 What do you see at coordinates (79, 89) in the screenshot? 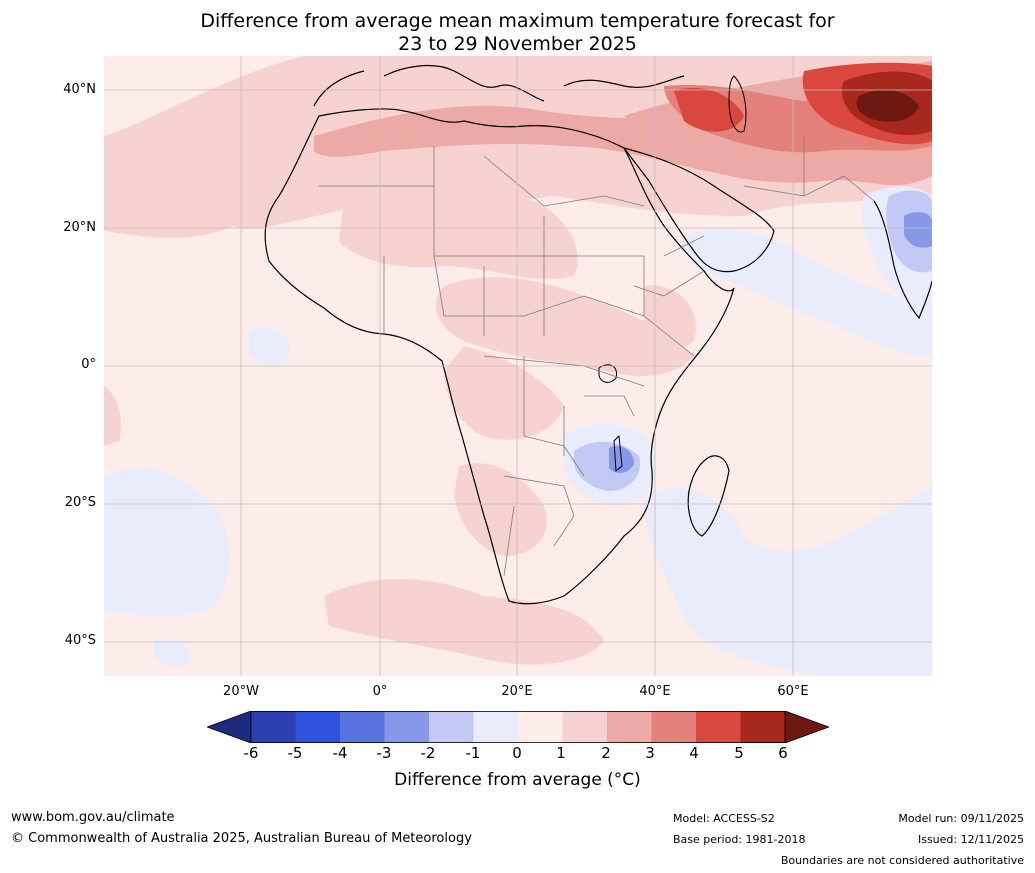
I see `lat-label-40n: 40°N` at bounding box center [79, 89].